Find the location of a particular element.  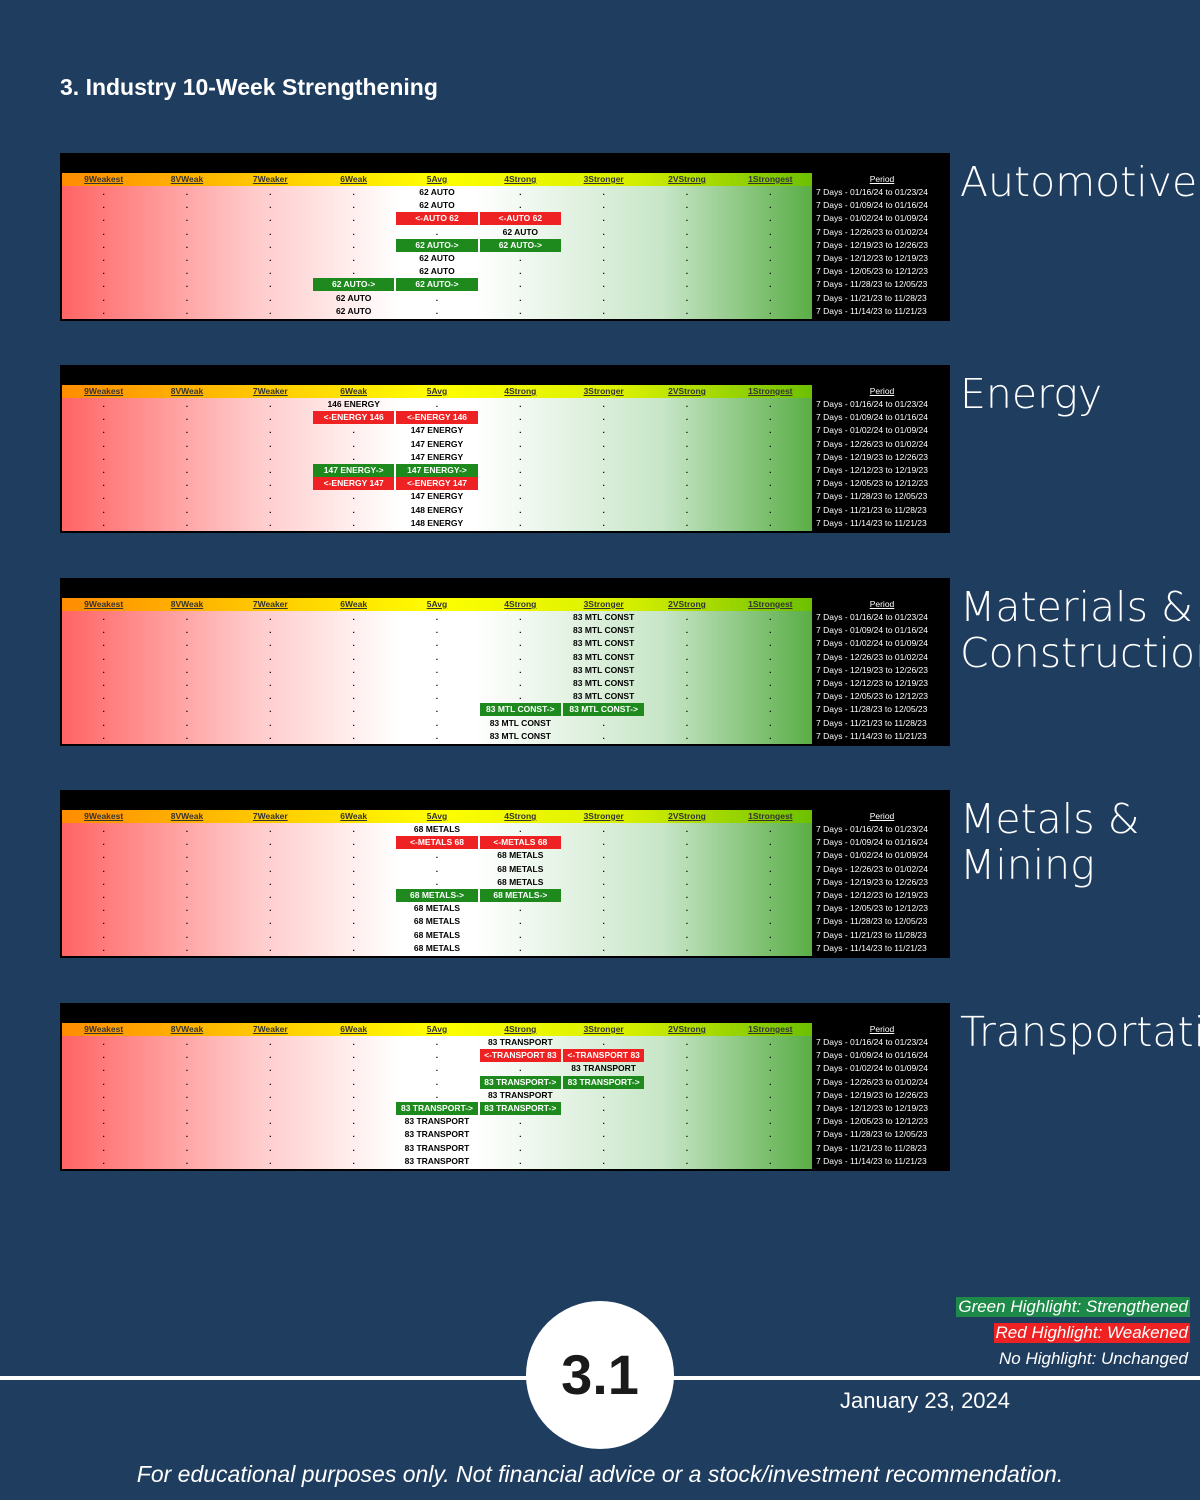

column-header: 2VStrong is located at coordinates (687, 179).